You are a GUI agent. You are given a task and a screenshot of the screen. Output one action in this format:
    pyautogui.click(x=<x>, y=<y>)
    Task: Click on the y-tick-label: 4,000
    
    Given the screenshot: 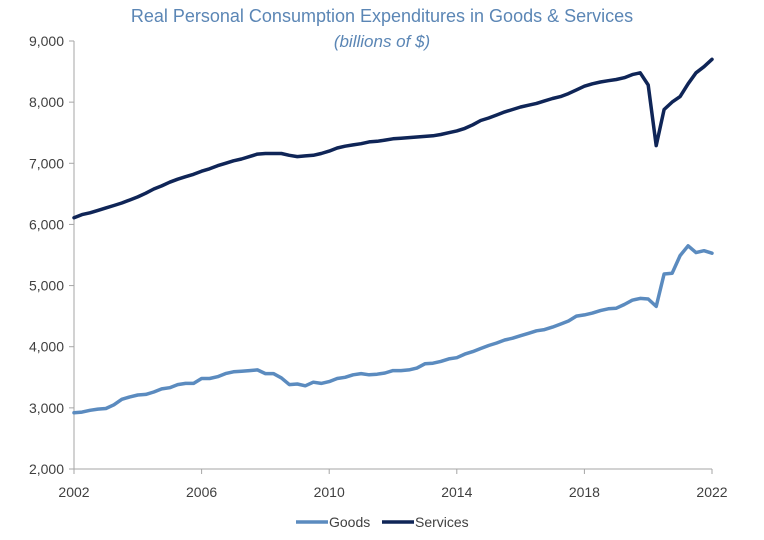 What is the action you would take?
    pyautogui.click(x=46, y=347)
    